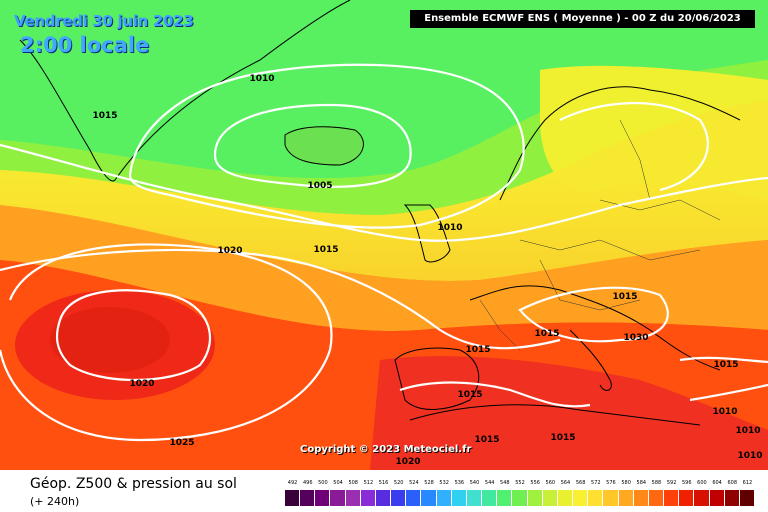  What do you see at coordinates (535, 483) in the screenshot?
I see `scale-tick-label: 556` at bounding box center [535, 483].